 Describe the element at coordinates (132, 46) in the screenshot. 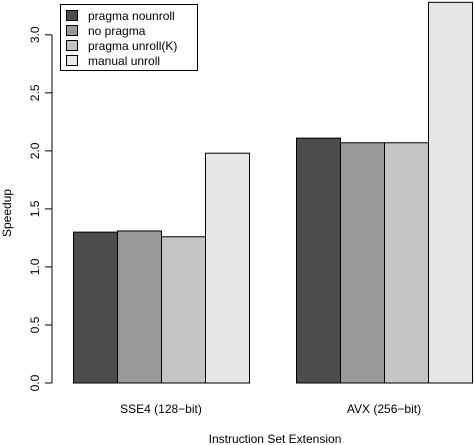

I see `legend-label: pragma unroll(K)` at that location.